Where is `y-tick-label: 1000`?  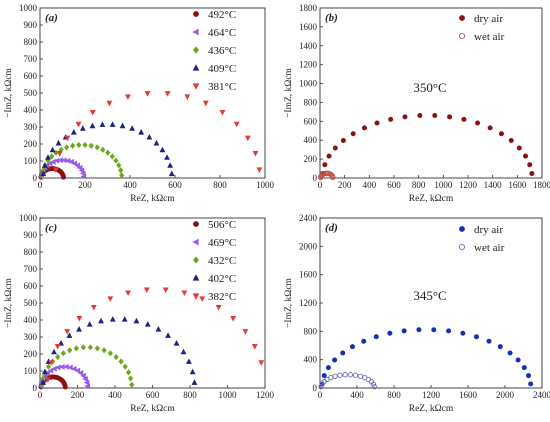 y-tick-label: 1000 is located at coordinates (28, 218).